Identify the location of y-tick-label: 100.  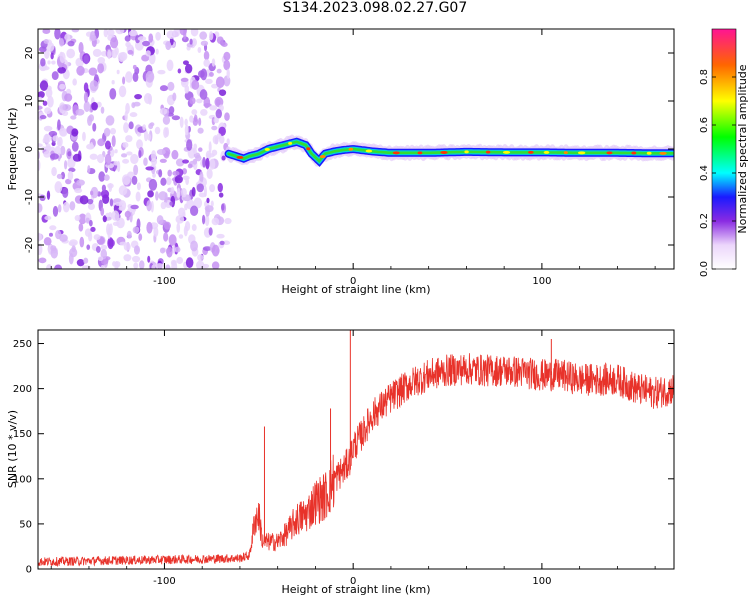
(22, 479).